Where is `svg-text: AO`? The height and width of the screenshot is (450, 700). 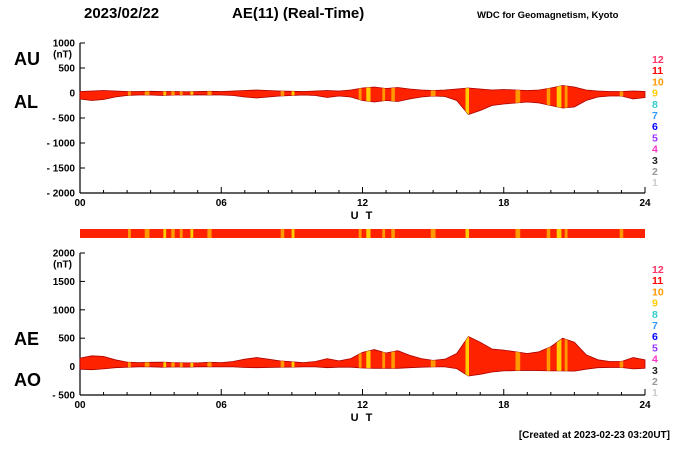
svg-text: AO is located at coordinates (27, 380).